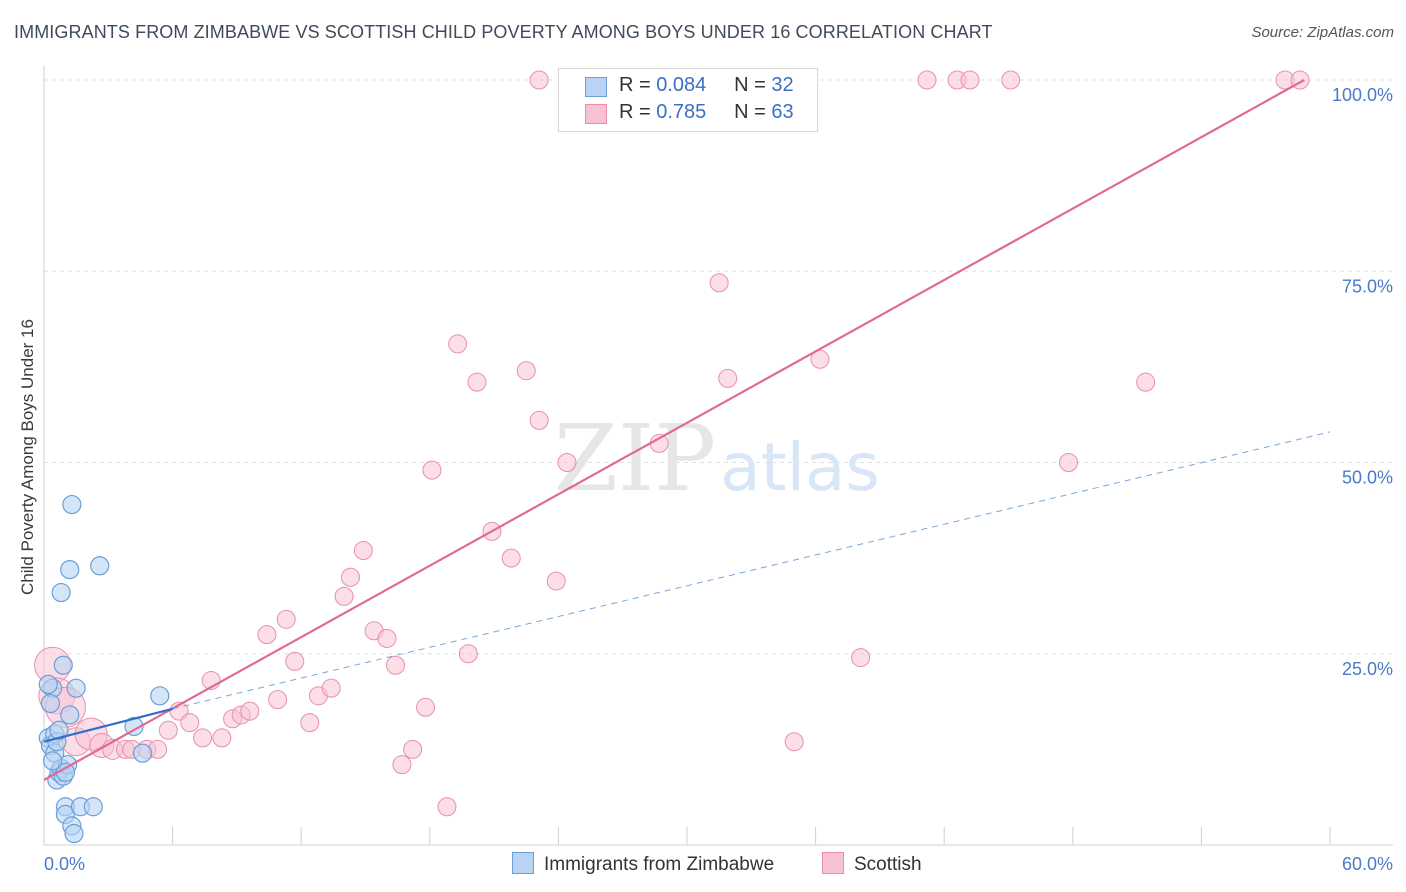 The width and height of the screenshot is (1406, 892). Describe the element at coordinates (596, 114) in the screenshot. I see `scottish-swatch` at that location.